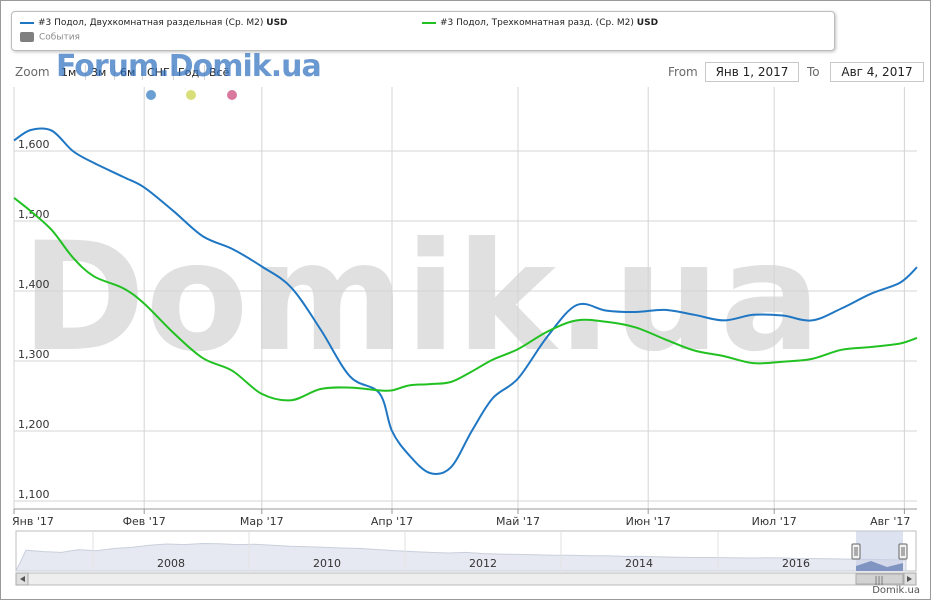  Describe the element at coordinates (796, 563) in the screenshot. I see `navigator-year-label: 2016` at that location.